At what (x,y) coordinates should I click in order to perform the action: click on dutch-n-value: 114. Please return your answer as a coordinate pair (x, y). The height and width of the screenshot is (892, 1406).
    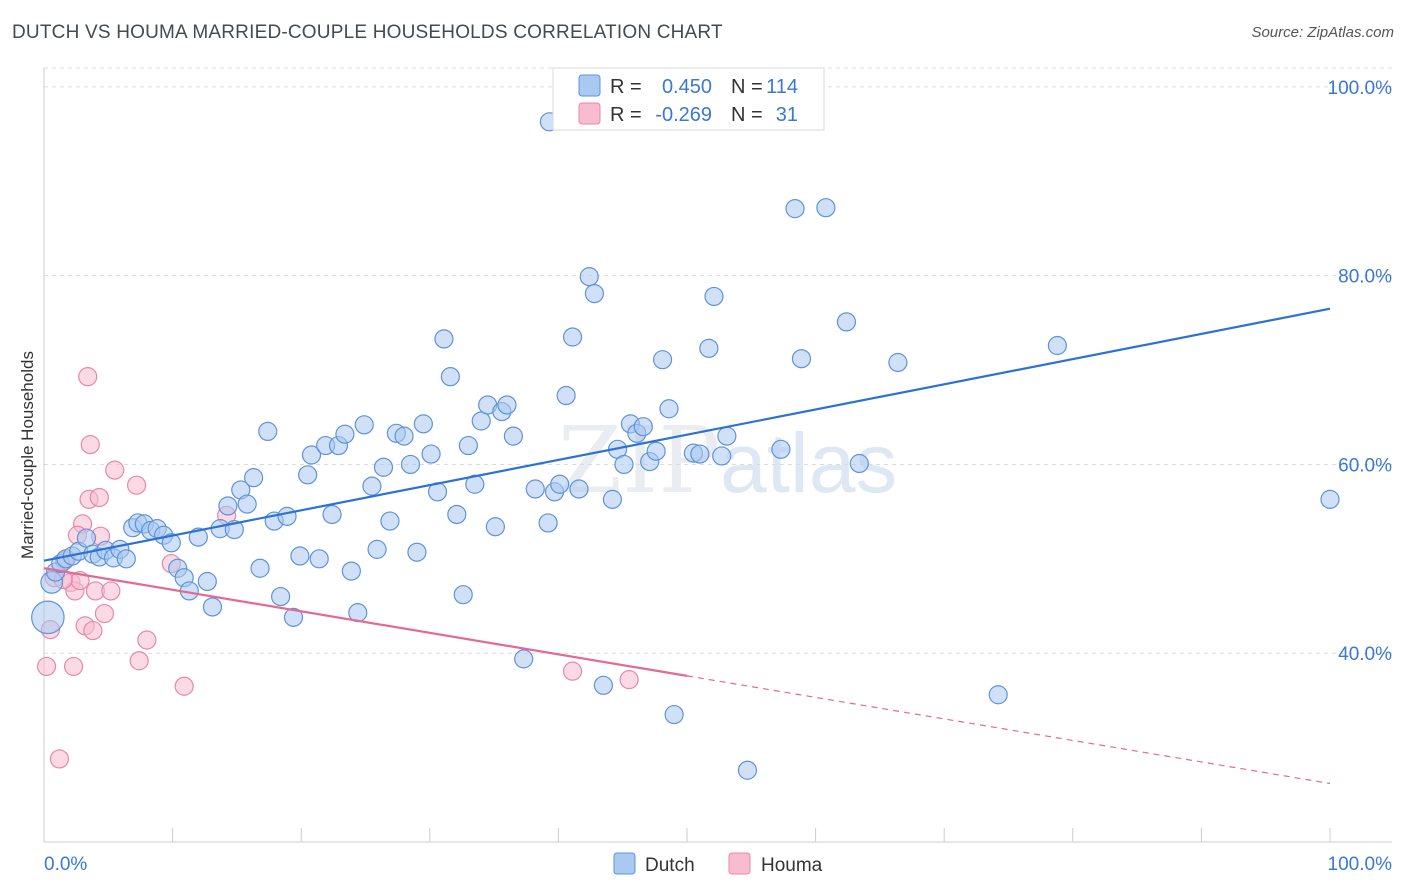
    Looking at the image, I should click on (782, 87).